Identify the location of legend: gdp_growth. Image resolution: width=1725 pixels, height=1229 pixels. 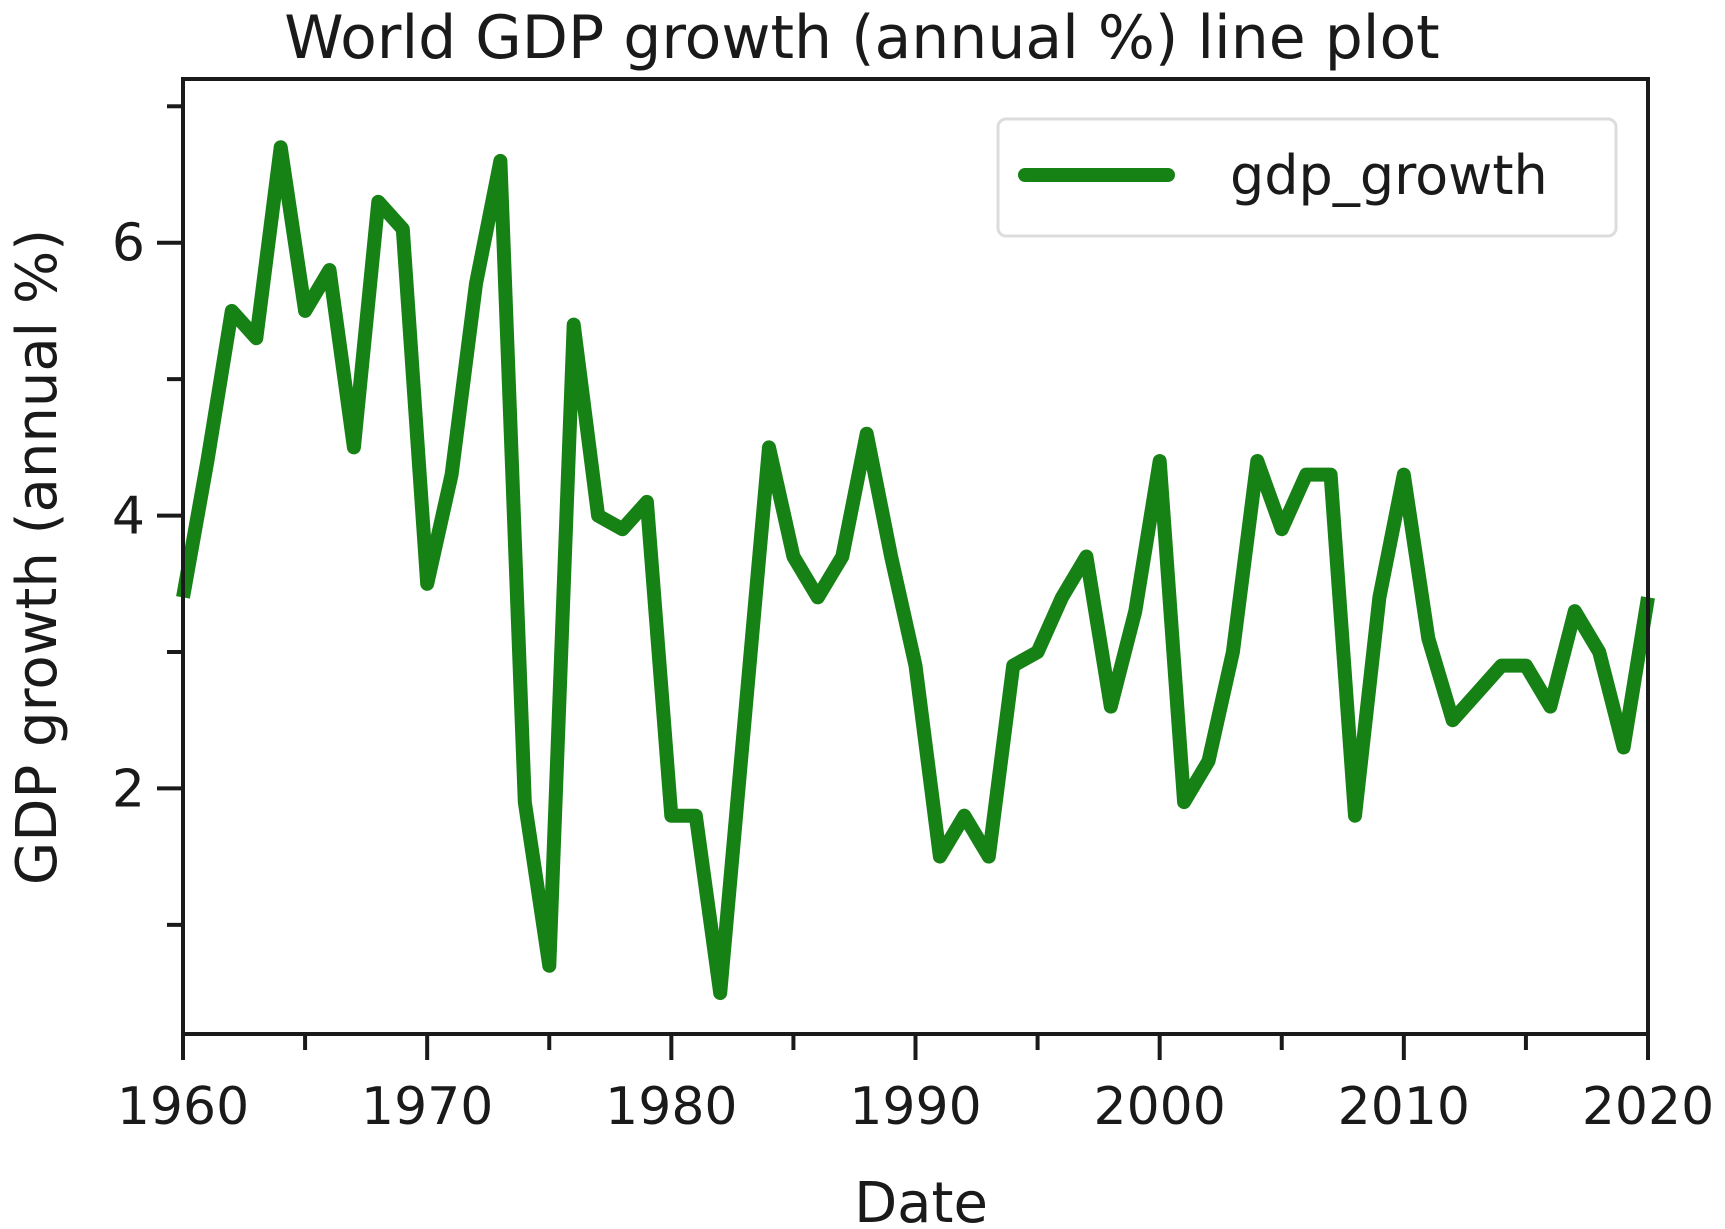
(1307, 177).